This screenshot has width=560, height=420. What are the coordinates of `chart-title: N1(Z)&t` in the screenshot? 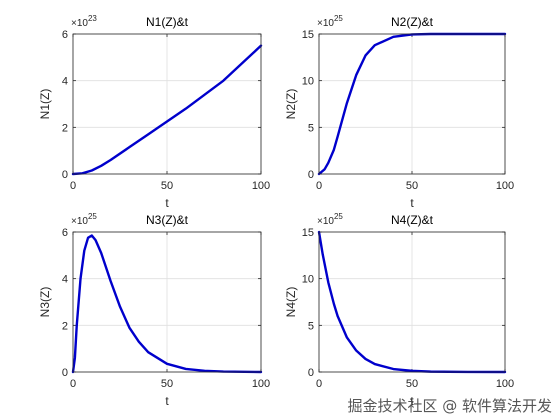 It's located at (167, 22).